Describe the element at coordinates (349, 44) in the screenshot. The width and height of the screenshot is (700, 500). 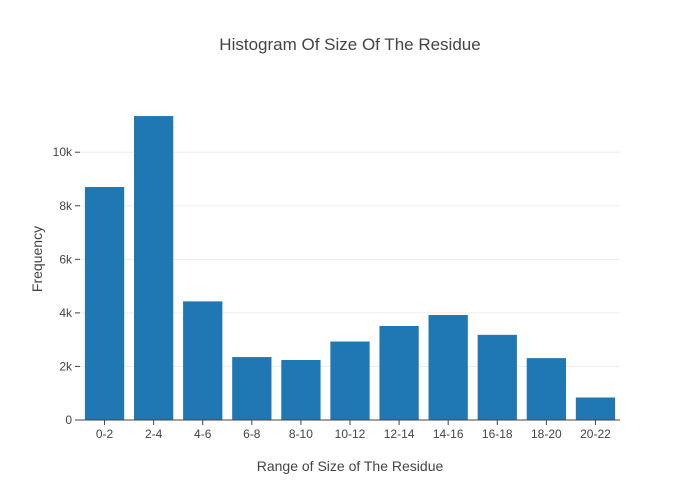
I see `chart-title: Histogram Of Size Of The Residue` at that location.